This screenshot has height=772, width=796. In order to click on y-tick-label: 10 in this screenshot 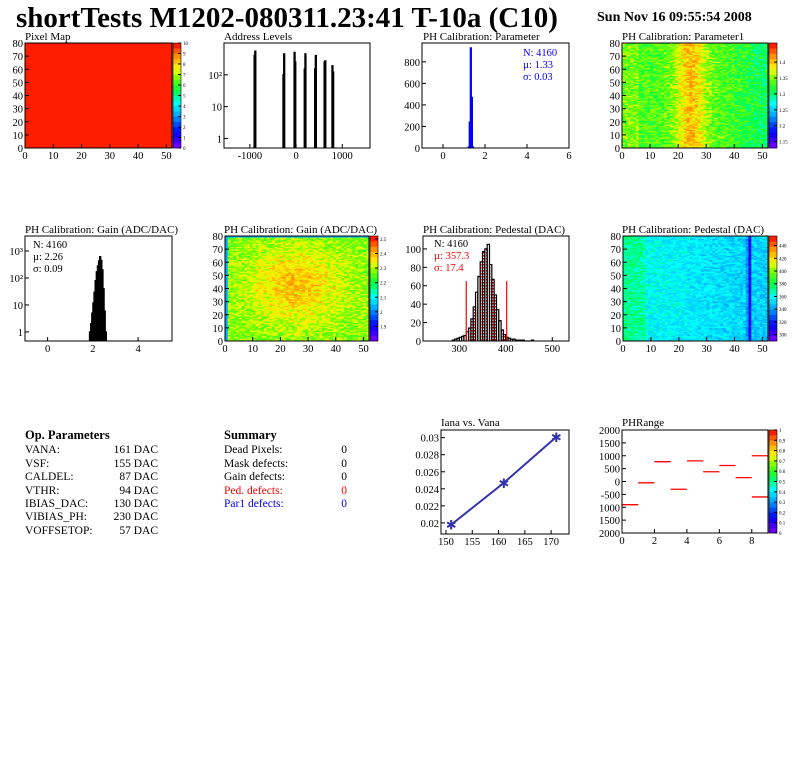, I will do `click(615, 136)`.